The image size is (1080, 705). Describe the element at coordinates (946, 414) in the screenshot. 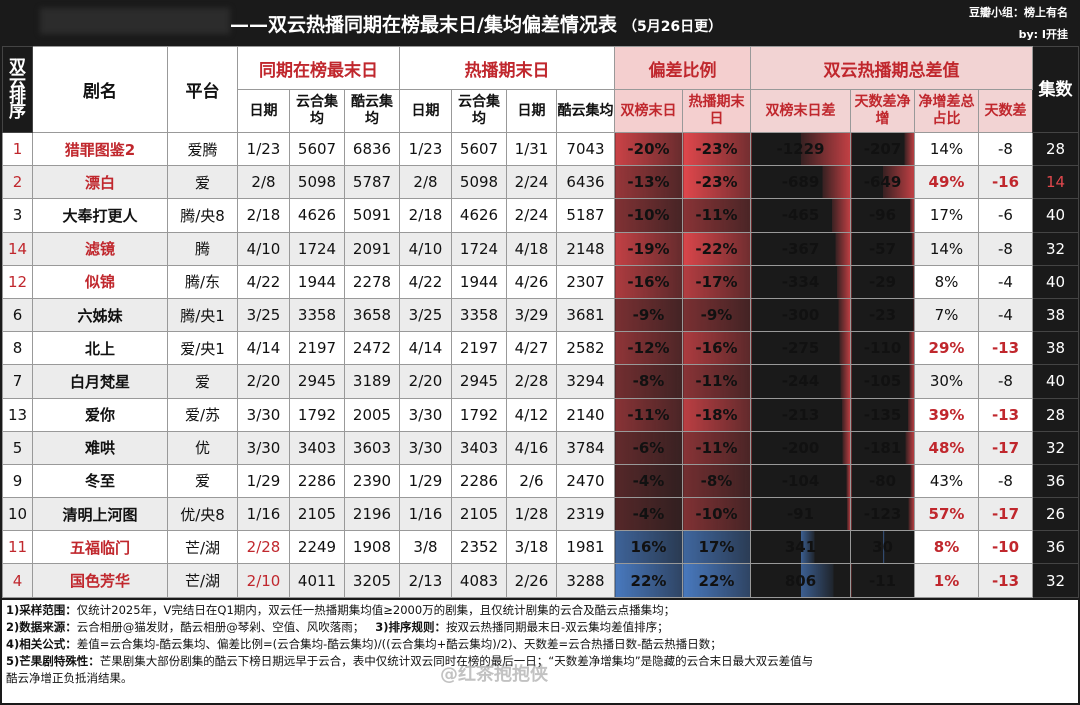

I see `net-share: 39%` at that location.